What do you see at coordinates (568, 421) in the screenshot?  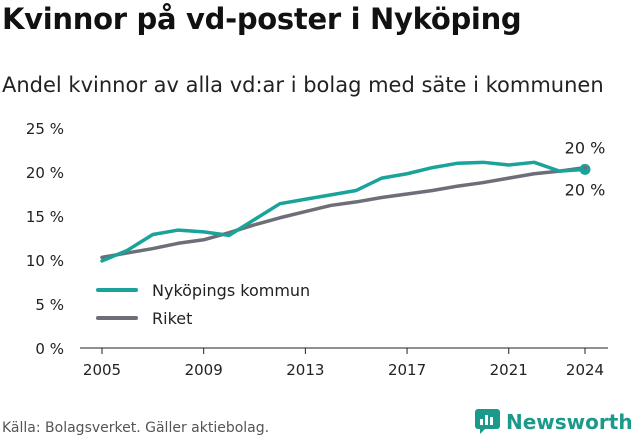 I see `brand-name: Newsworthy` at bounding box center [568, 421].